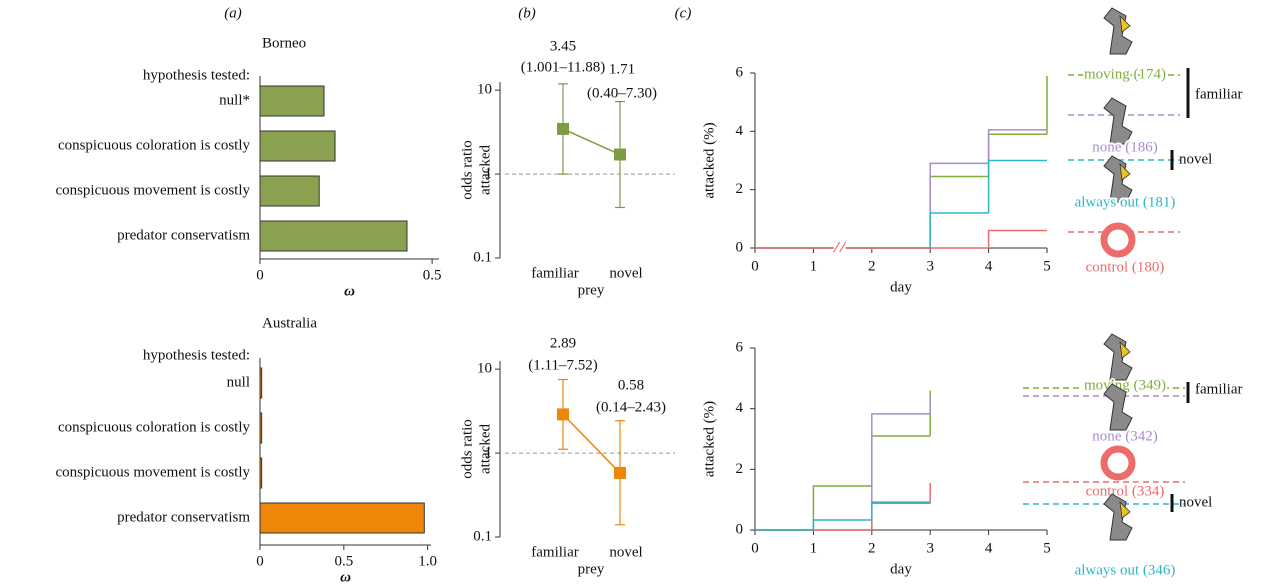 The width and height of the screenshot is (1261, 587). I want to click on interval-label: (0.40–7.30), so click(622, 93).